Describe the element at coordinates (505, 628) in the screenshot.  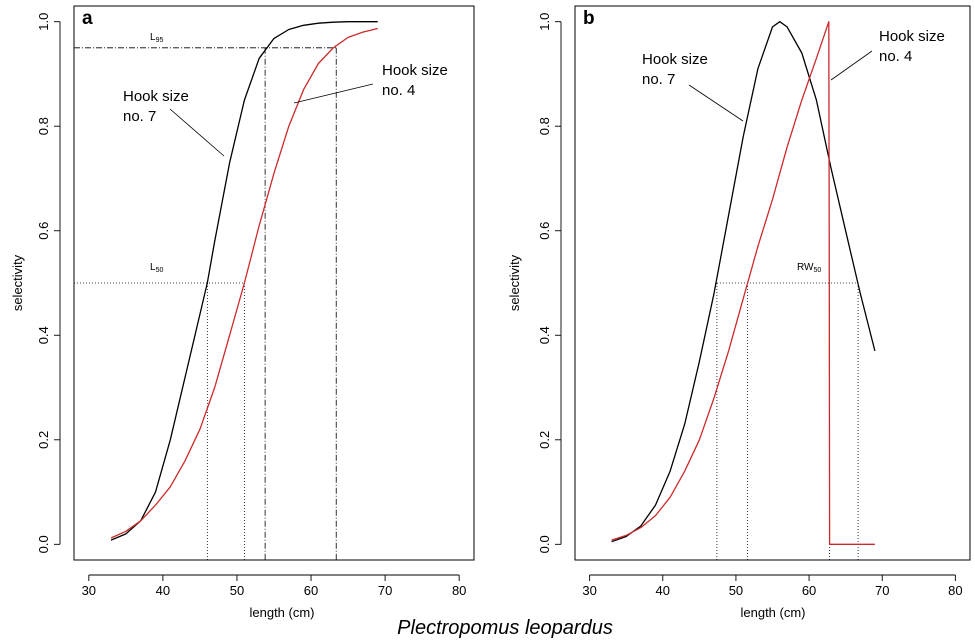
I see `figure-caption: Plectropomus leopardus` at that location.